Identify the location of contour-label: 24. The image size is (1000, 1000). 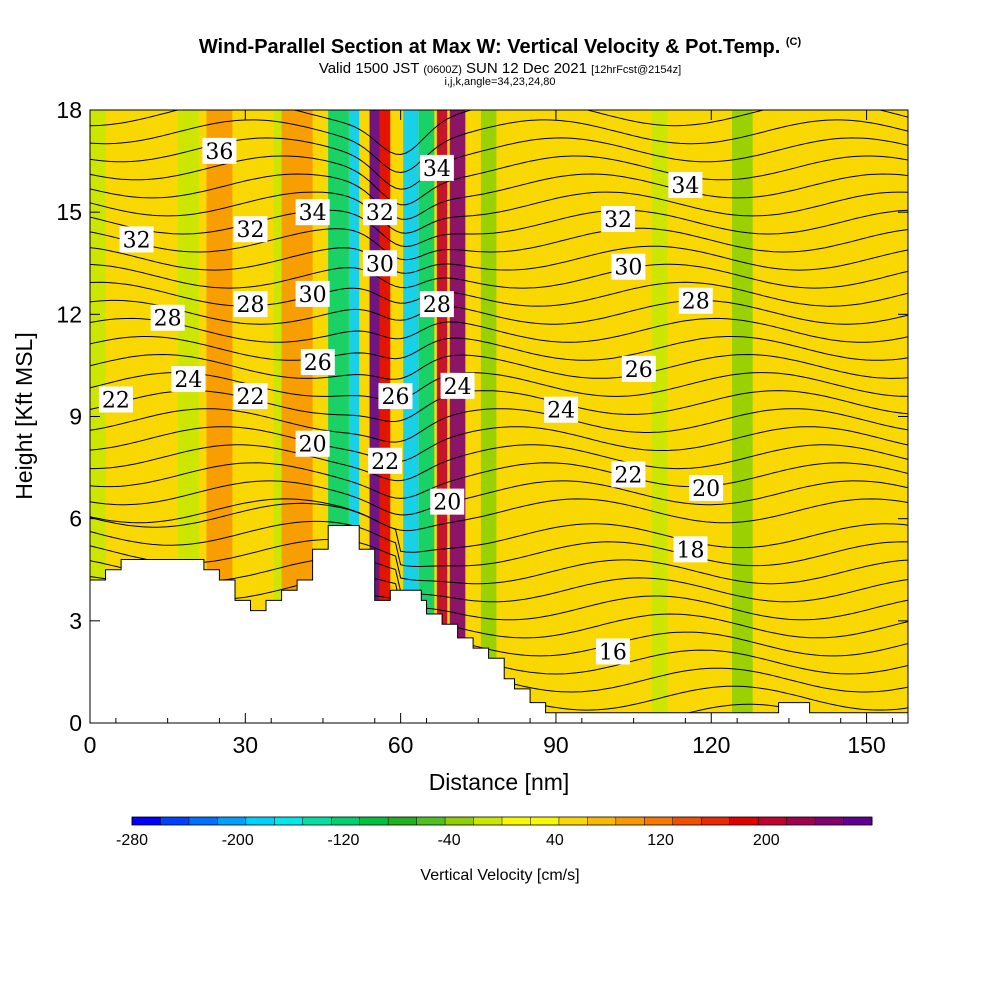
(188, 379).